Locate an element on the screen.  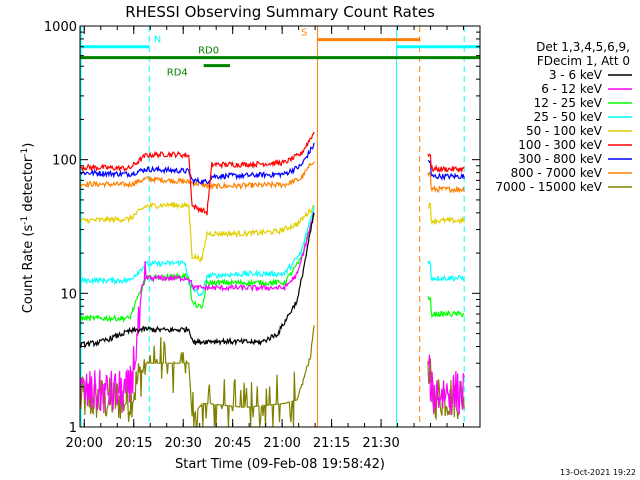
x-tick-label-4: 21:00 is located at coordinates (281, 443).